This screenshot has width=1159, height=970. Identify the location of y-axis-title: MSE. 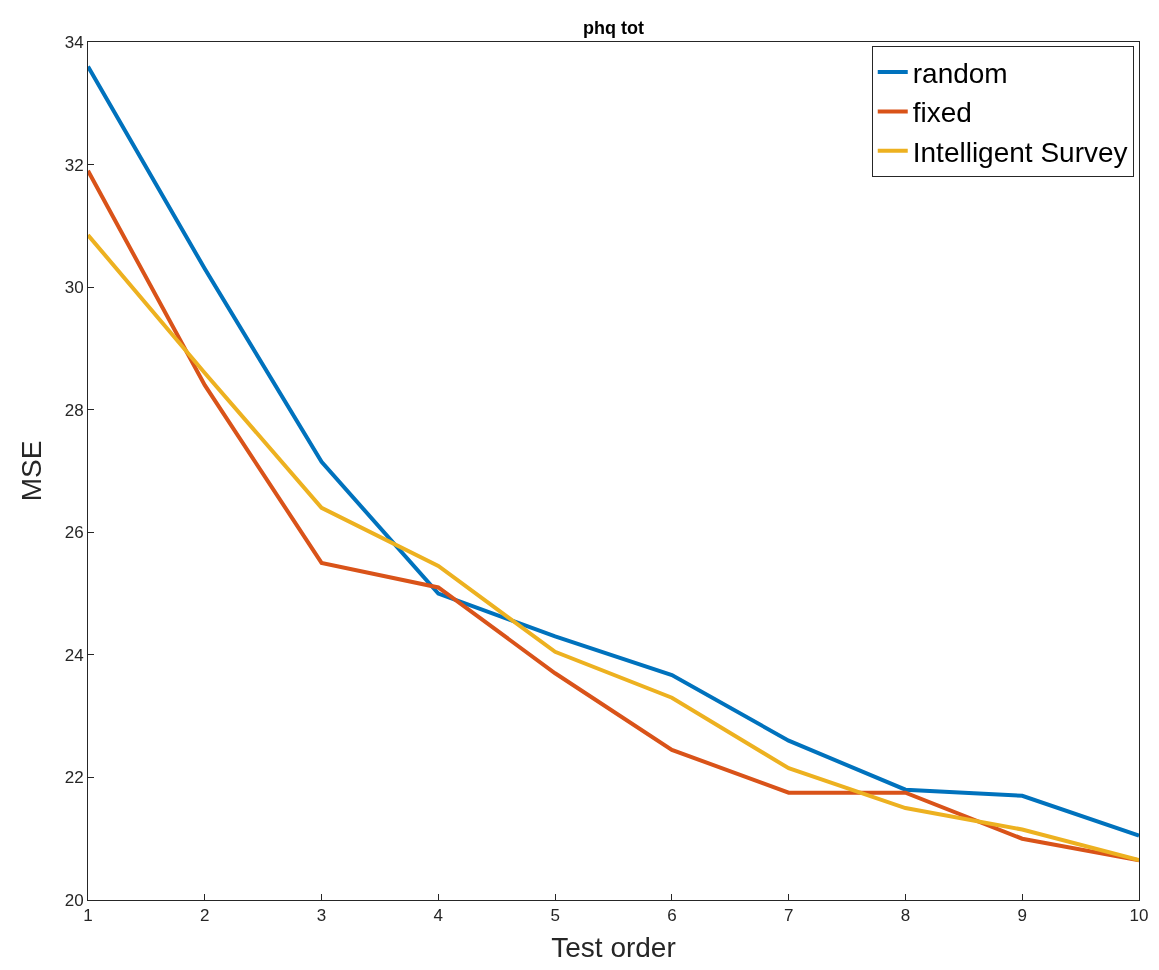
(32, 471).